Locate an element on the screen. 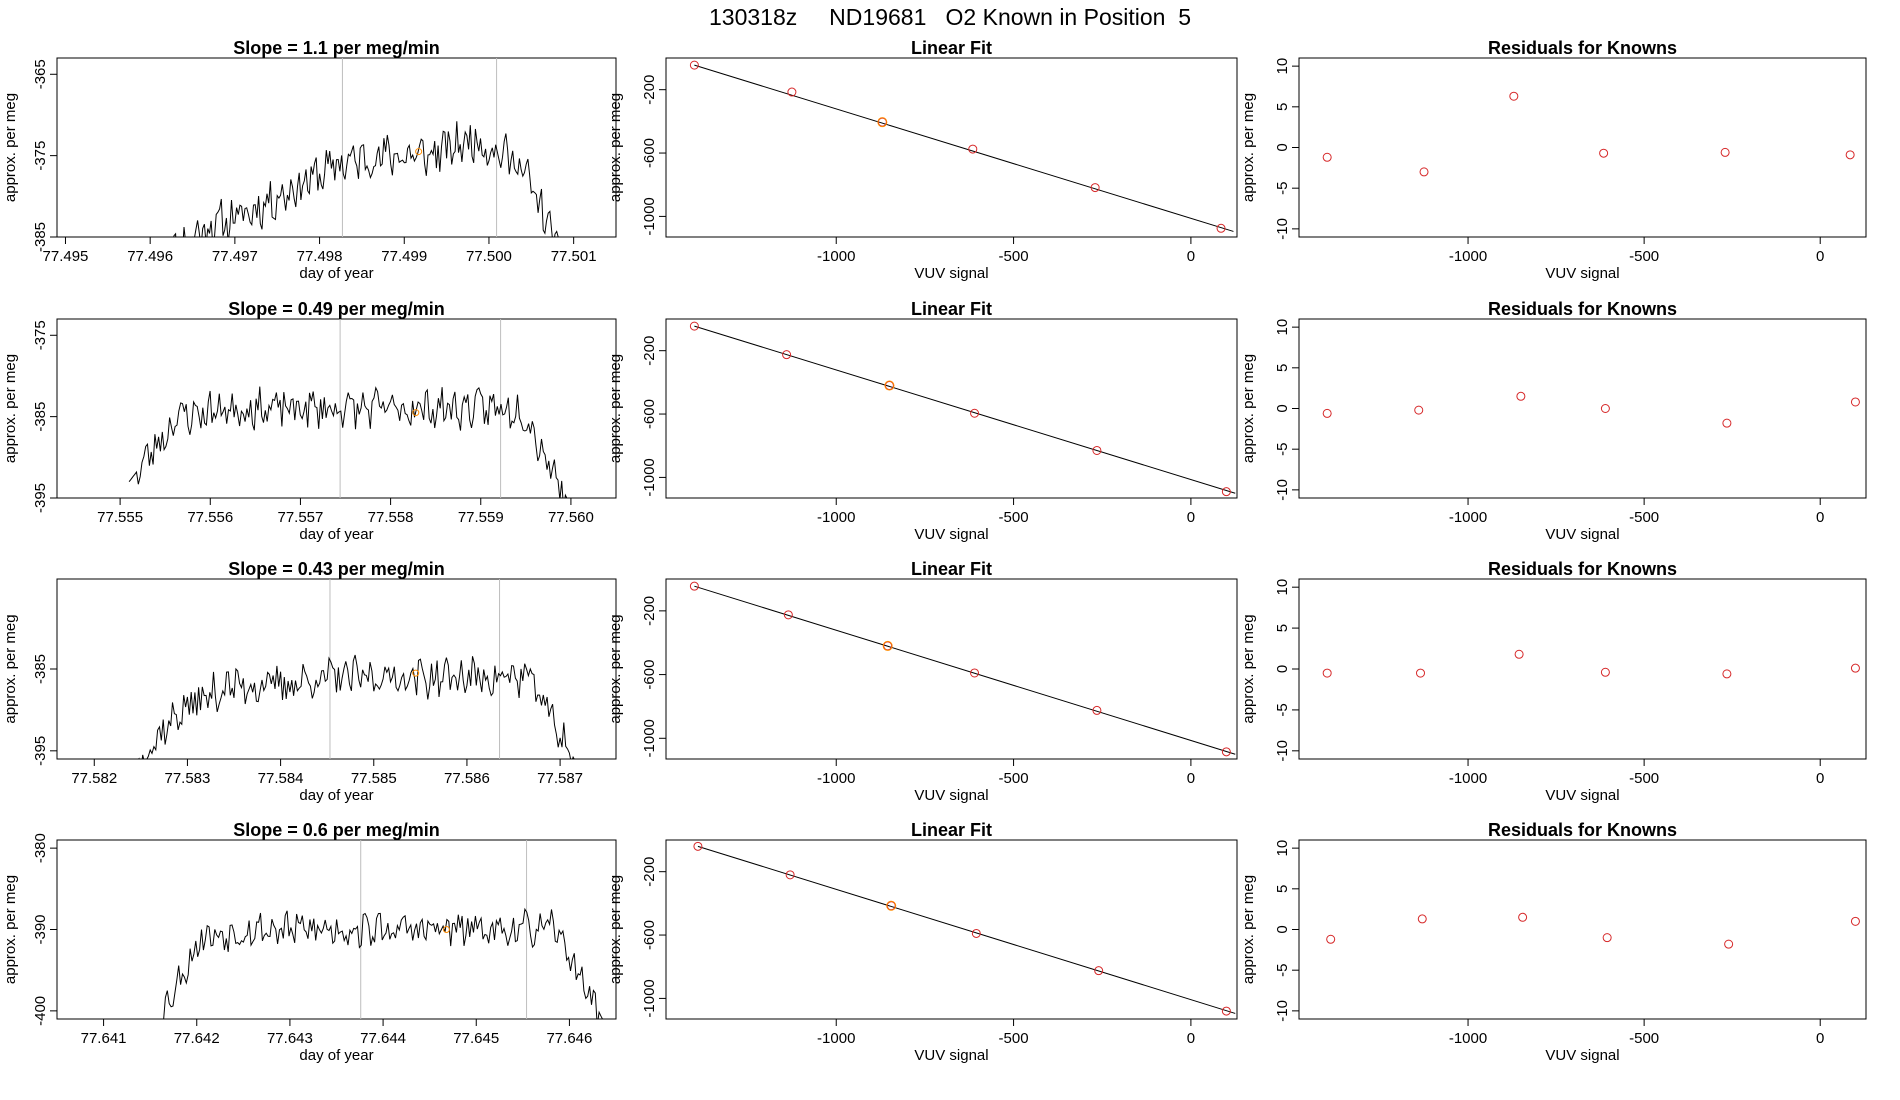  y-tick-label: -390 is located at coordinates (40, 929).